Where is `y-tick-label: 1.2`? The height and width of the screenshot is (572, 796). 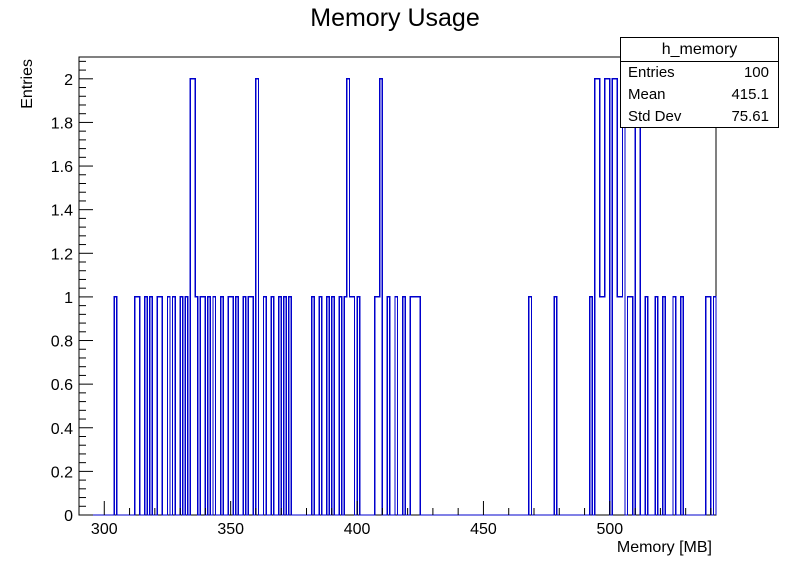
y-tick-label: 1.2 is located at coordinates (62, 254).